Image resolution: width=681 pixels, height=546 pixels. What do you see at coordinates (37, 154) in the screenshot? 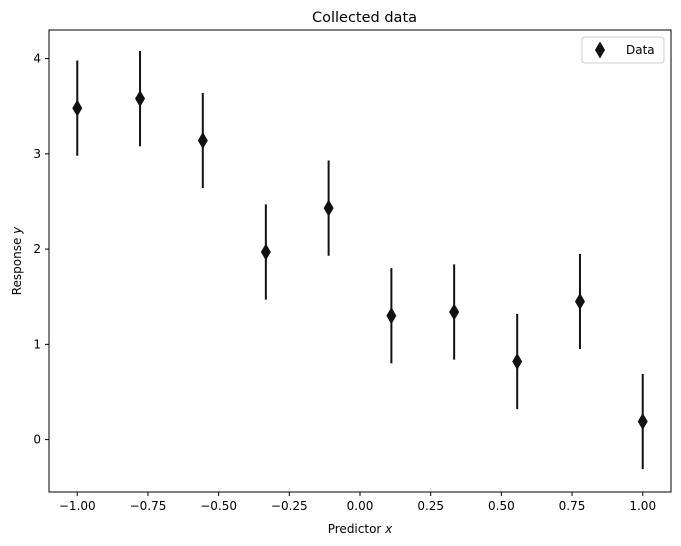
I see `y-tick-label: 3` at bounding box center [37, 154].